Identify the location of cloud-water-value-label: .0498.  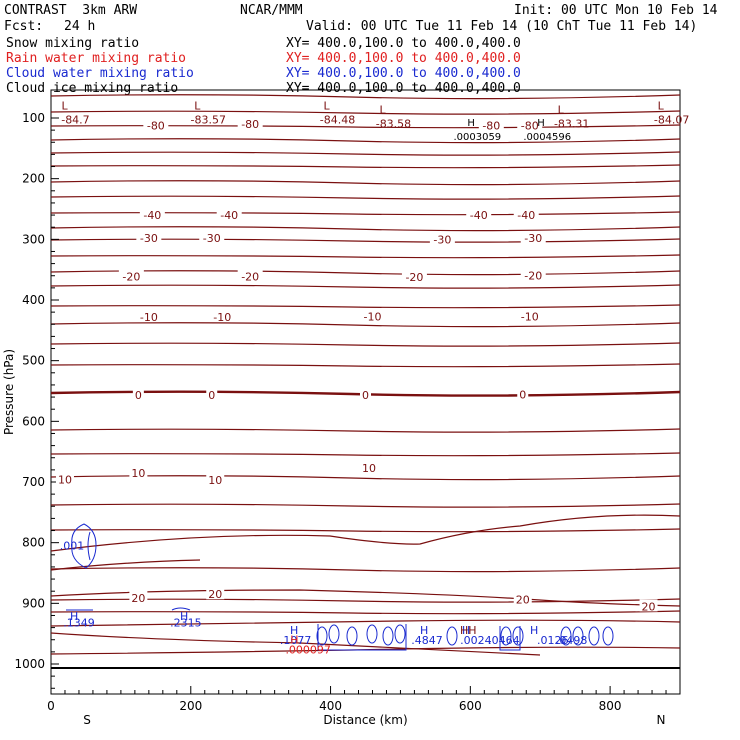
(572, 640).